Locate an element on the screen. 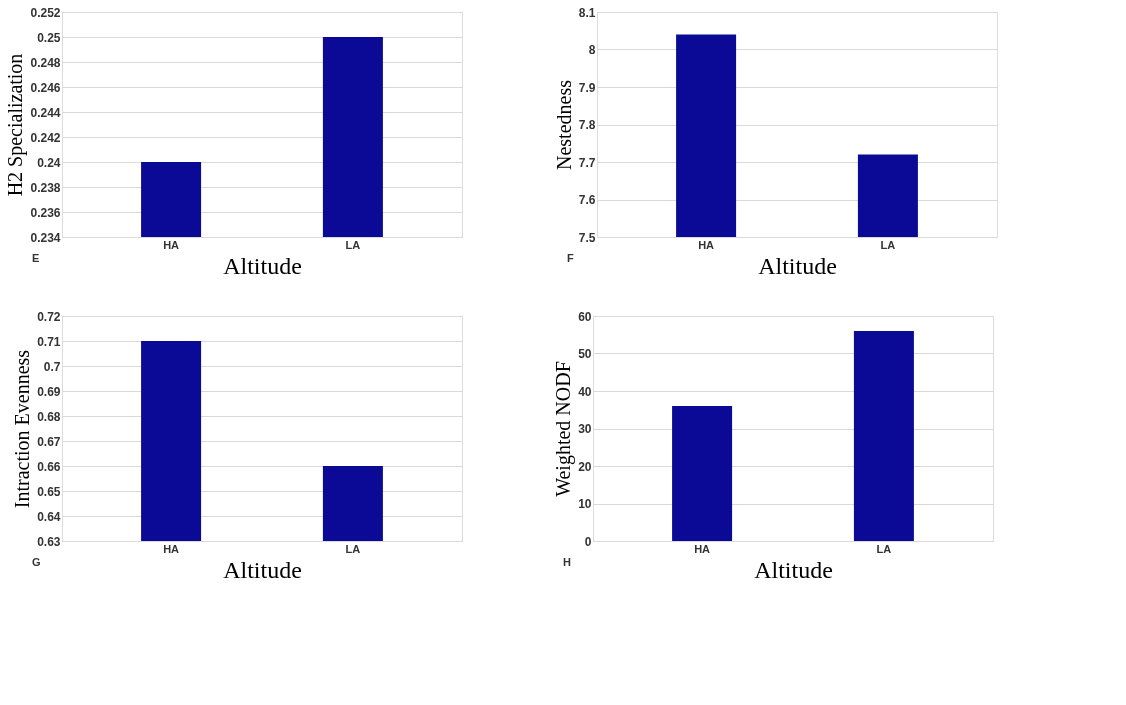 This screenshot has width=1126, height=705. y-tick-label: 0.234 is located at coordinates (45, 237).